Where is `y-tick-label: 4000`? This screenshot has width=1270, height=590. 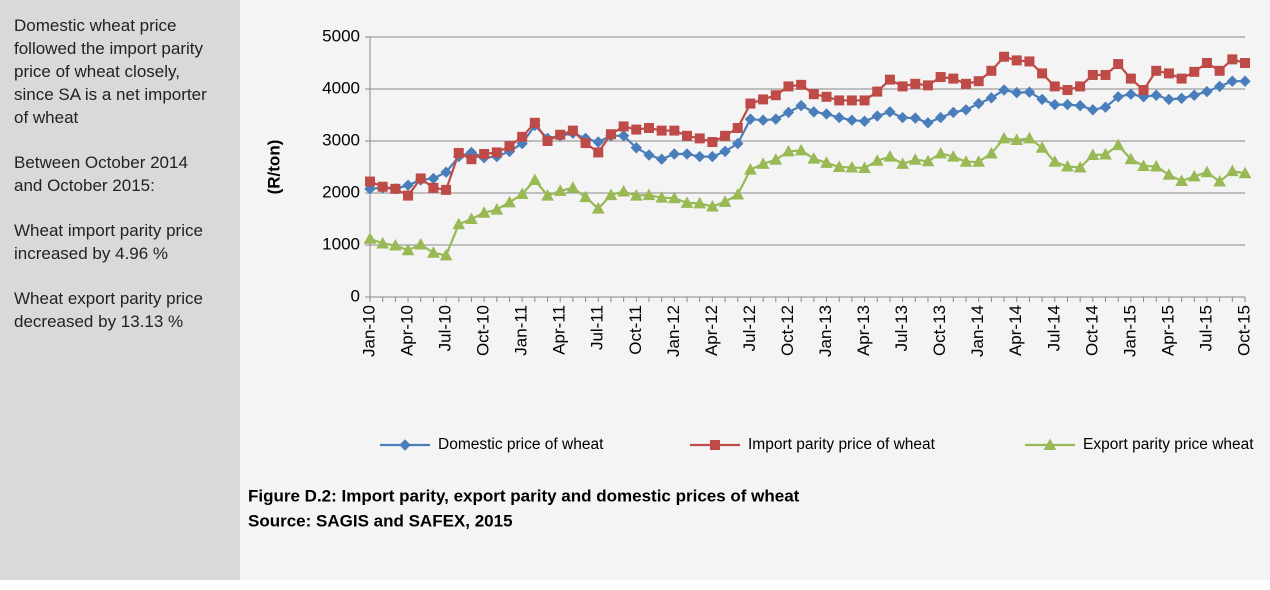 y-tick-label: 4000 is located at coordinates (341, 87).